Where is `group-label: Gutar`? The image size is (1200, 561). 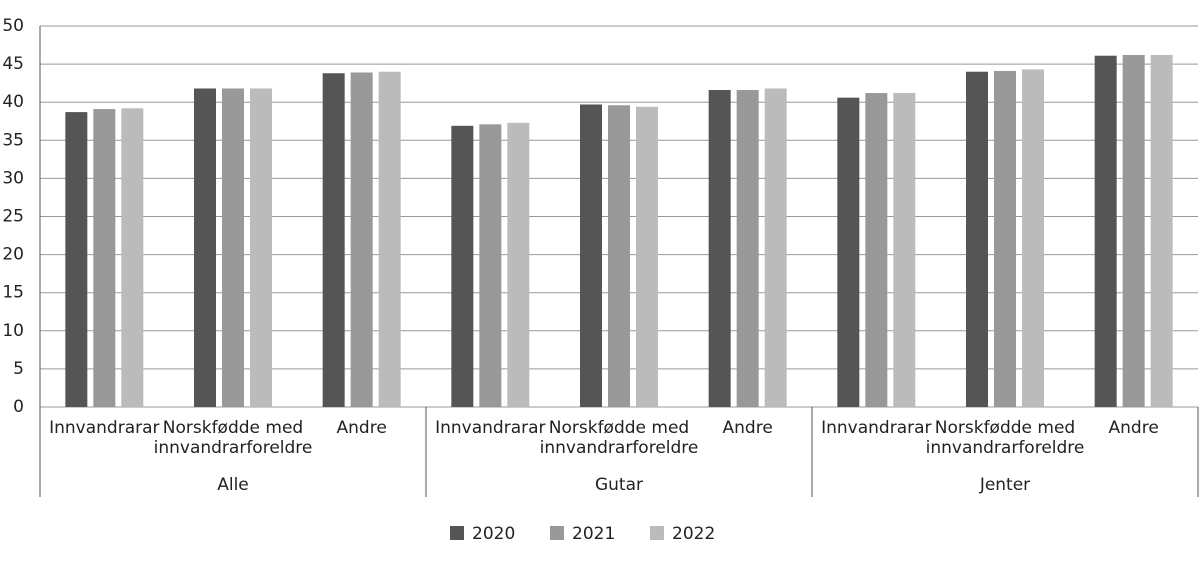
group-label: Gutar is located at coordinates (619, 485).